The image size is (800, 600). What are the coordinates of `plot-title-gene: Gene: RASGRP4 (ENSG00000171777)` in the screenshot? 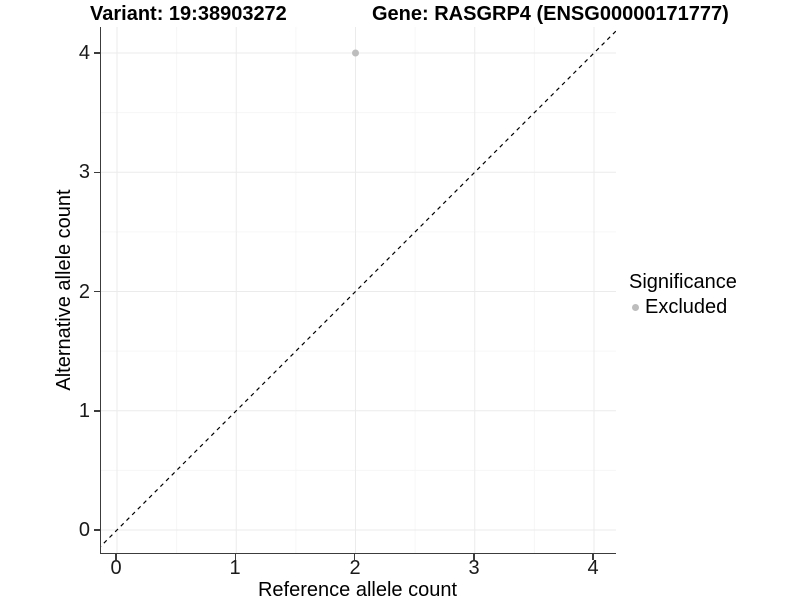 It's located at (550, 14).